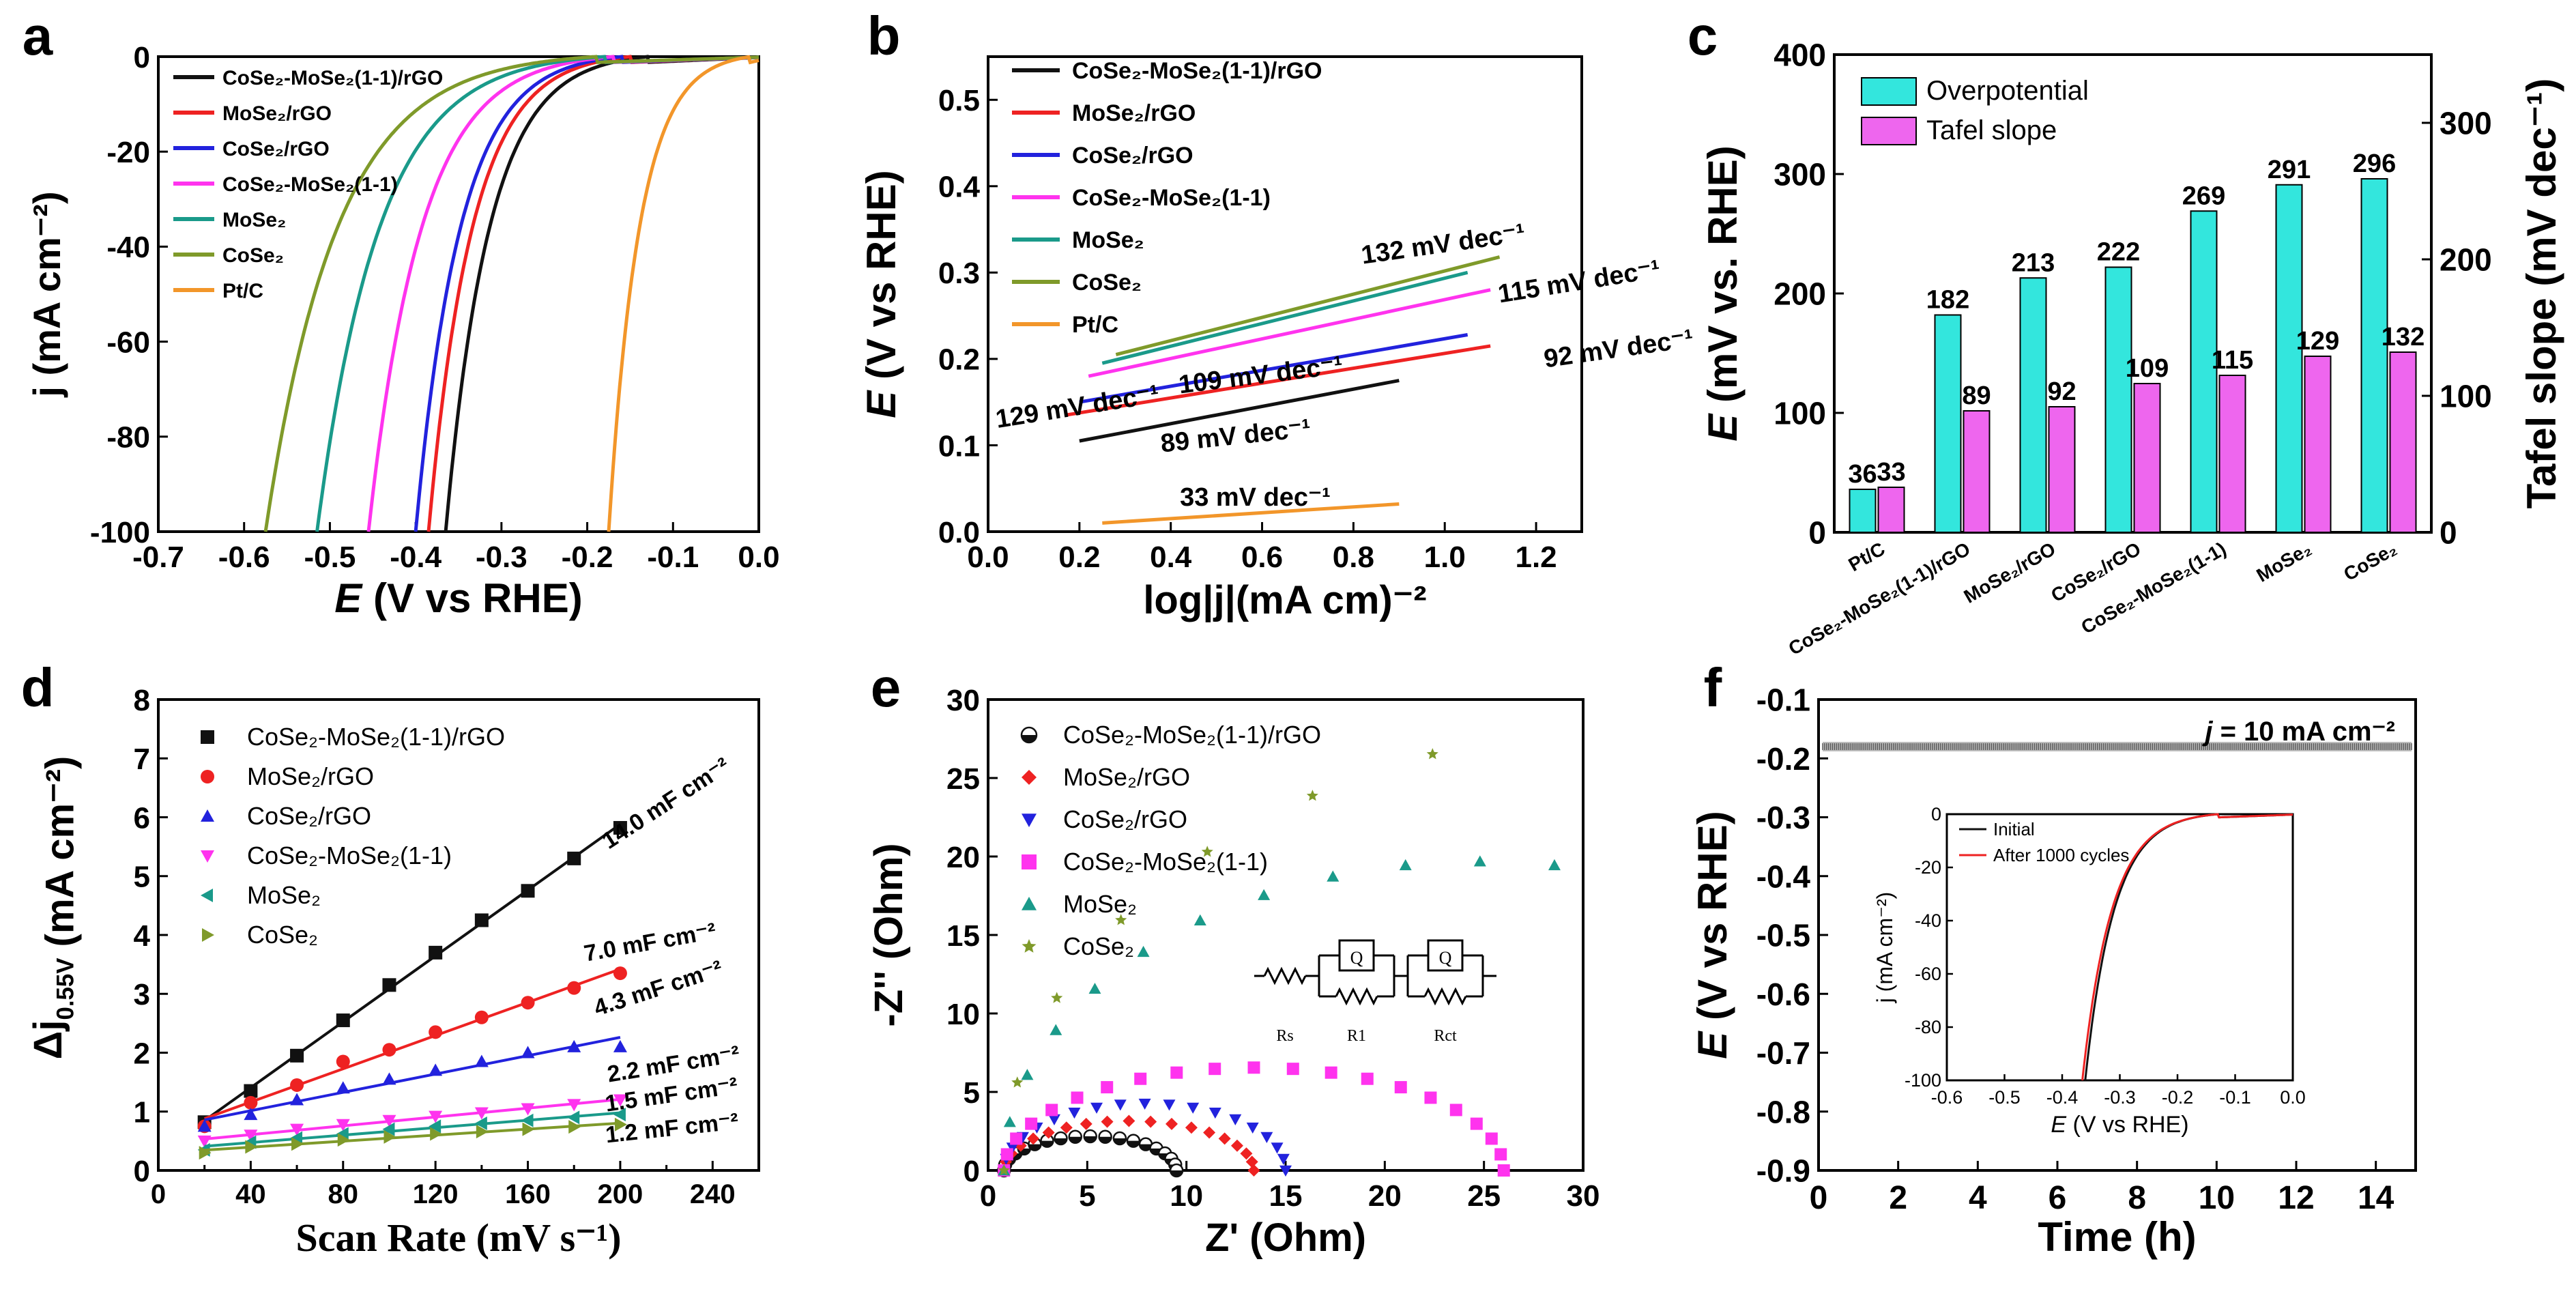 The image size is (2576, 1296). I want to click on y-axis-label: E (V vs RHE), so click(1712, 935).